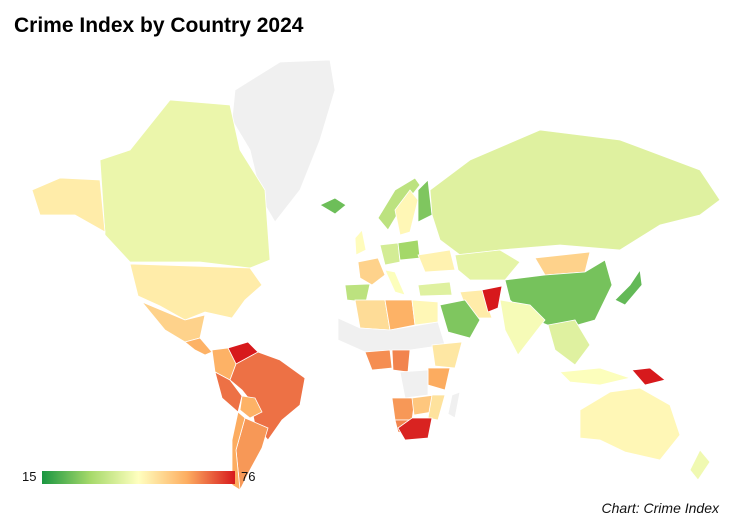 Image resolution: width=755 pixels, height=528 pixels. Describe the element at coordinates (196, 292) in the screenshot. I see `region-united-states: United States: 49` at that location.